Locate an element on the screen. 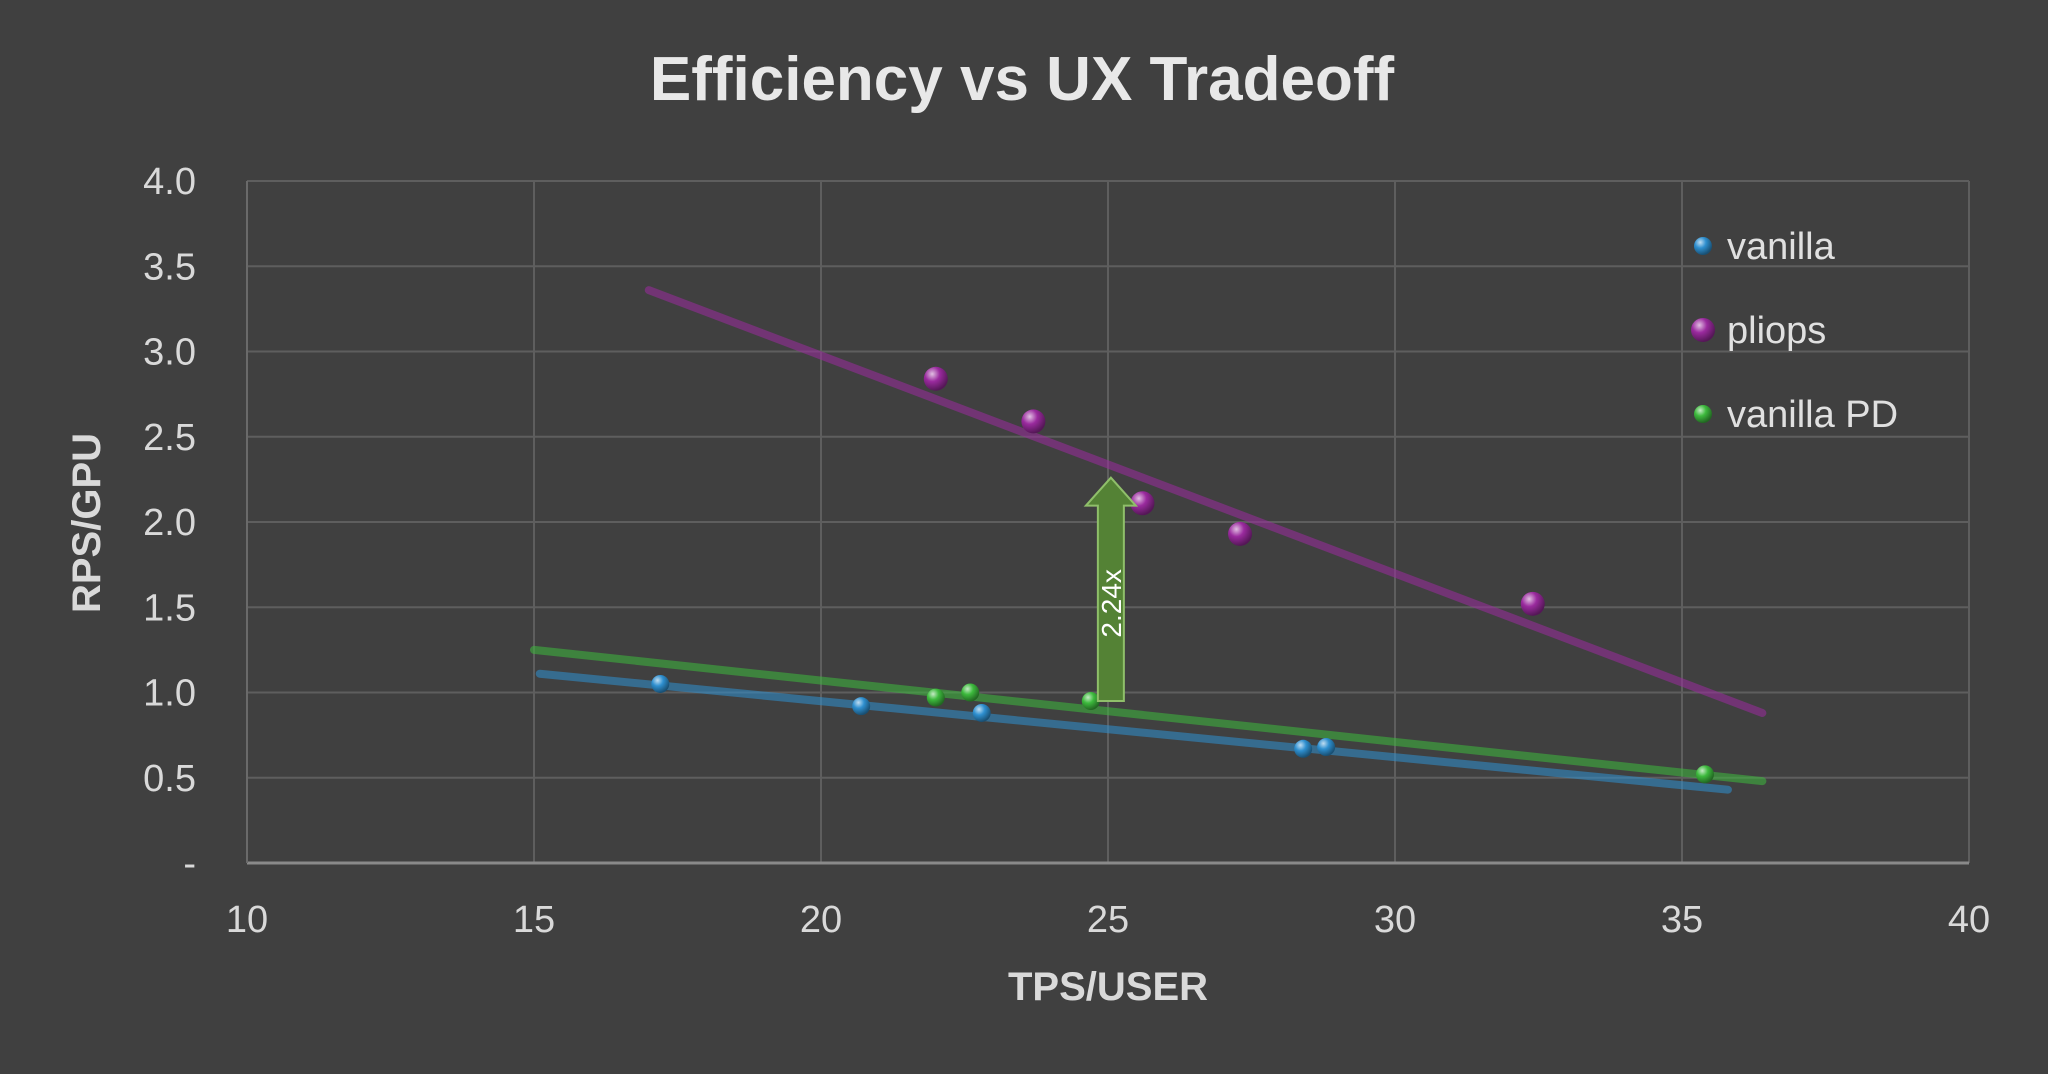 The image size is (2048, 1074). trendline-vanilla is located at coordinates (1133, 731).